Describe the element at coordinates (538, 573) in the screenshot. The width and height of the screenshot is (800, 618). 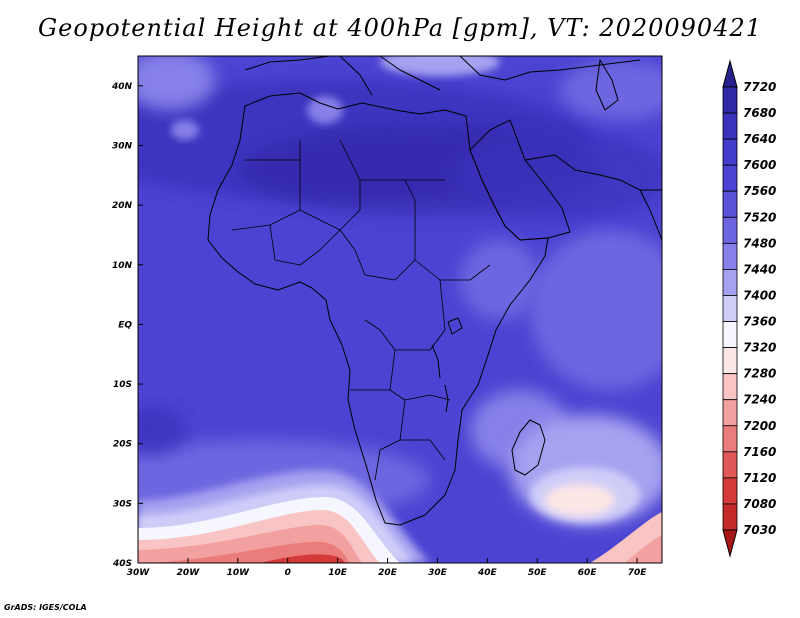
I see `x-tick-label: 50E` at that location.